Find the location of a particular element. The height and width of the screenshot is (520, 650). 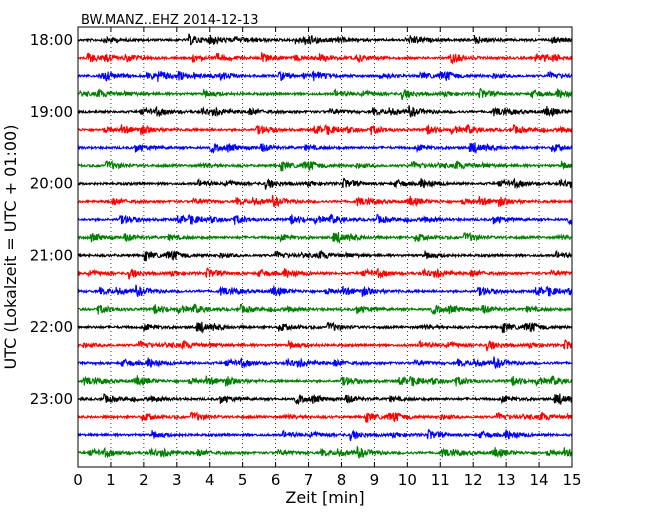

y-tick-label: 23:00 is located at coordinates (51, 399).